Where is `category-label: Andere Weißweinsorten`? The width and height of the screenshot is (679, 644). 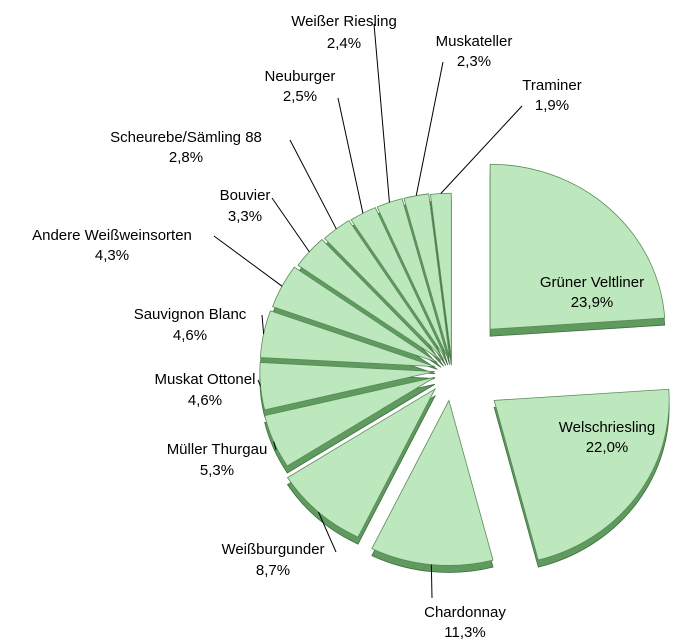 category-label: Andere Weißweinsorten is located at coordinates (112, 235).